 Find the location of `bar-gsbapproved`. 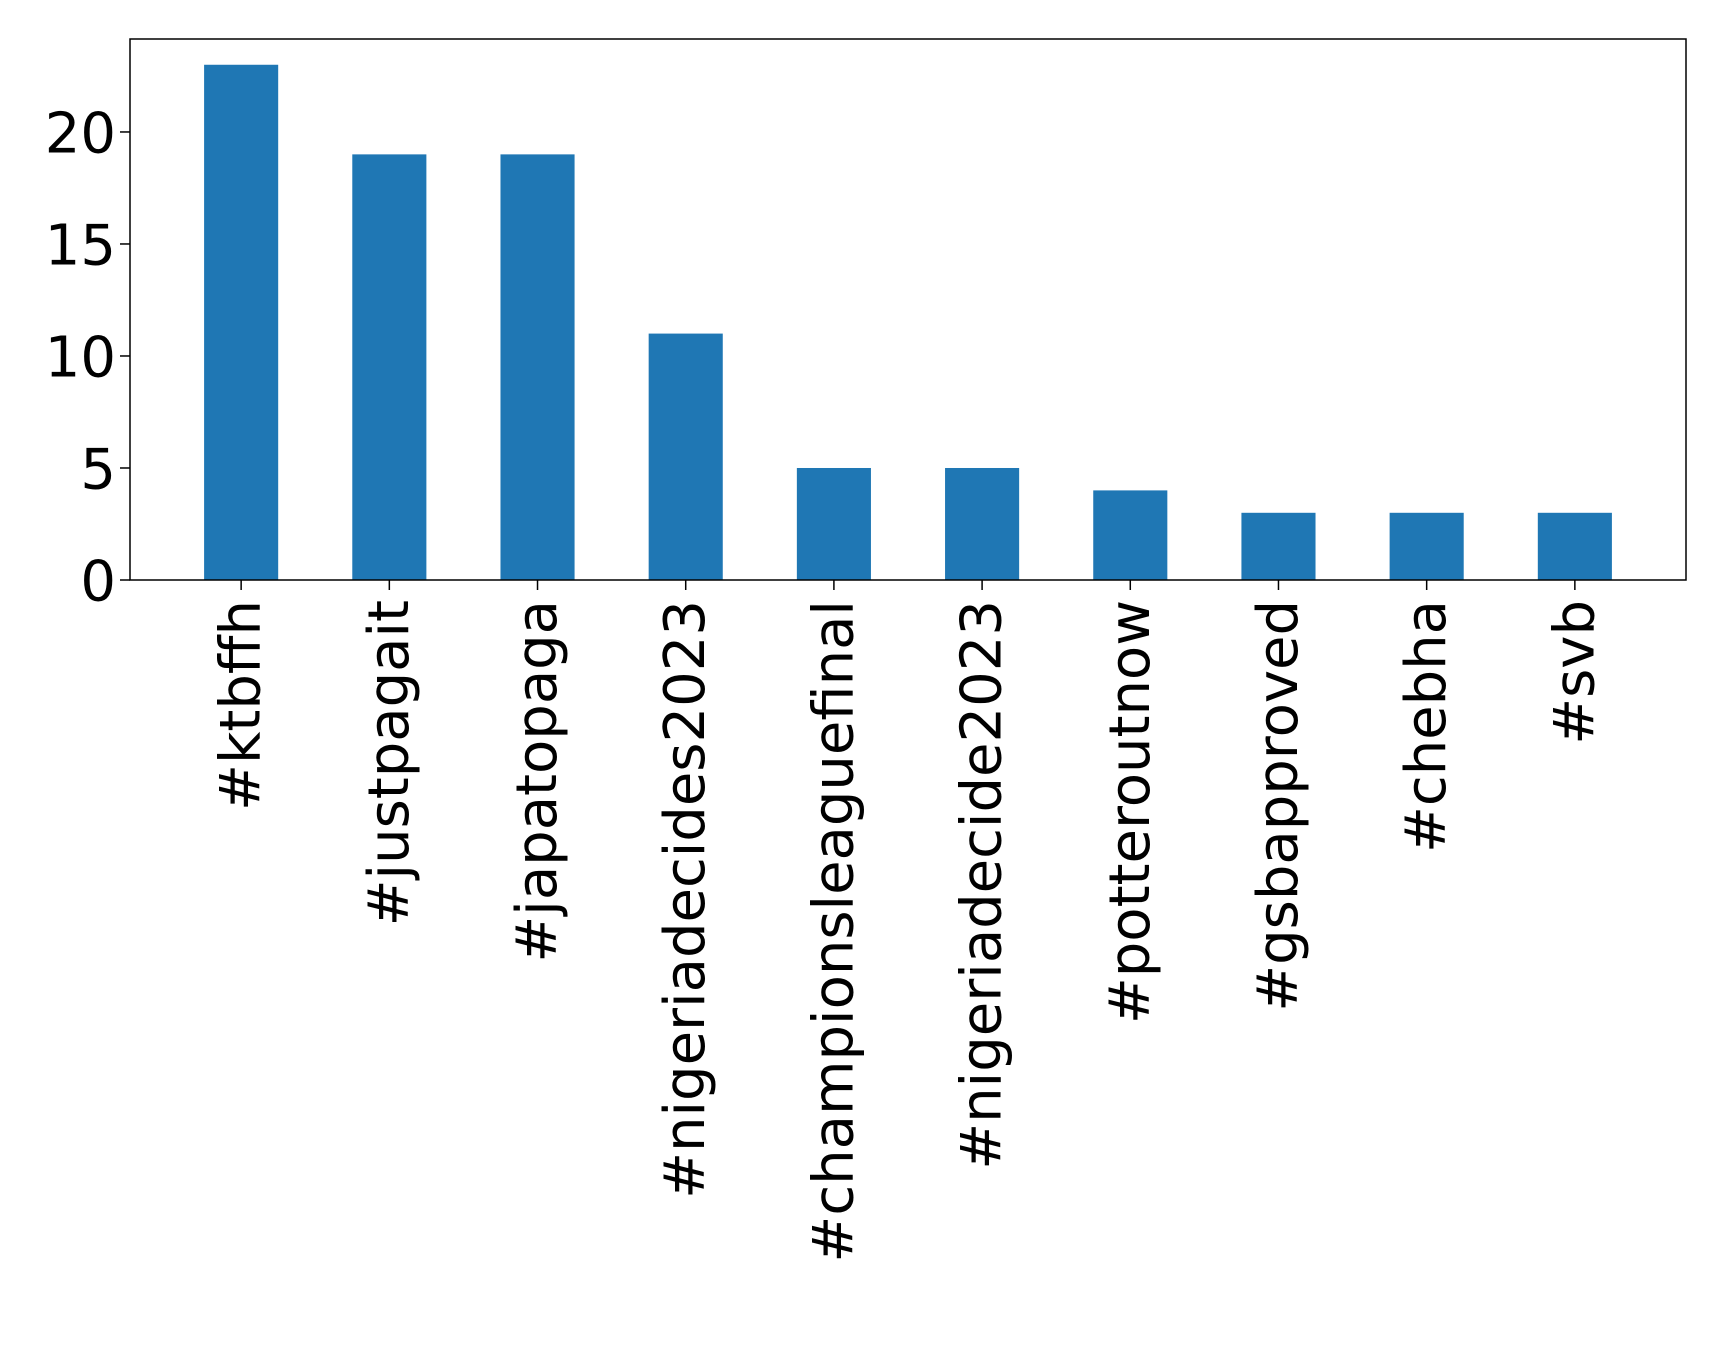

bar-gsbapproved is located at coordinates (1278, 546).